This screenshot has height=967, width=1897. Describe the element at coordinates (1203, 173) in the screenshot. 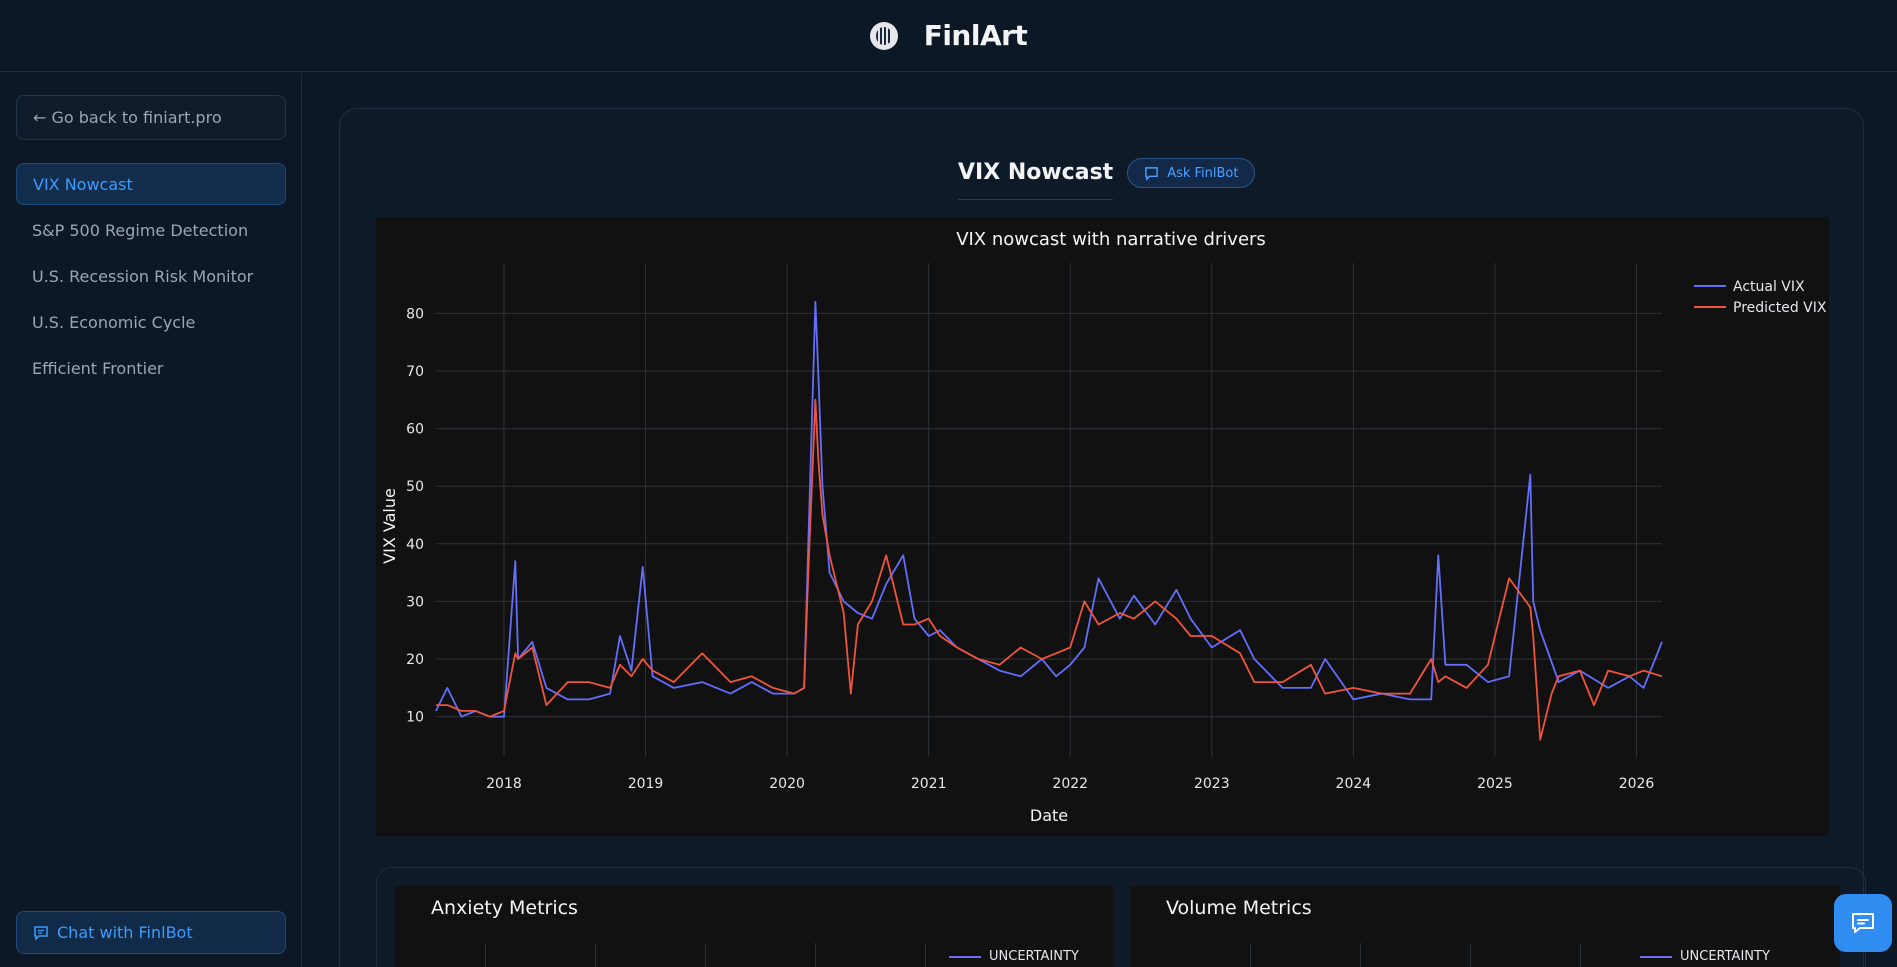

I see `ask-finlbot-label: Ask FinlBot` at that location.